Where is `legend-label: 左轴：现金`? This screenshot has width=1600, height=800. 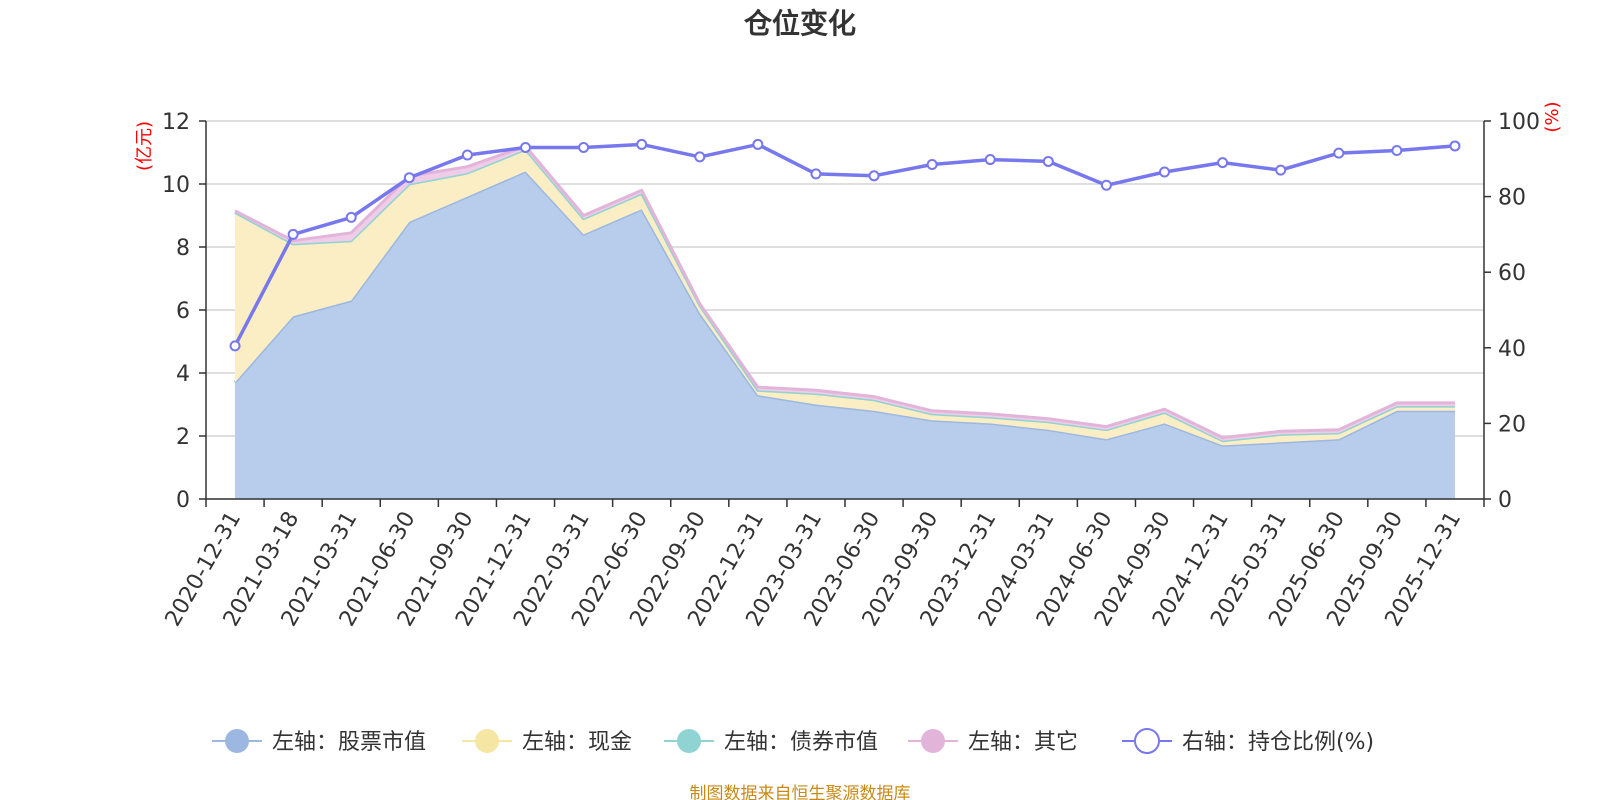 legend-label: 左轴：现金 is located at coordinates (577, 742).